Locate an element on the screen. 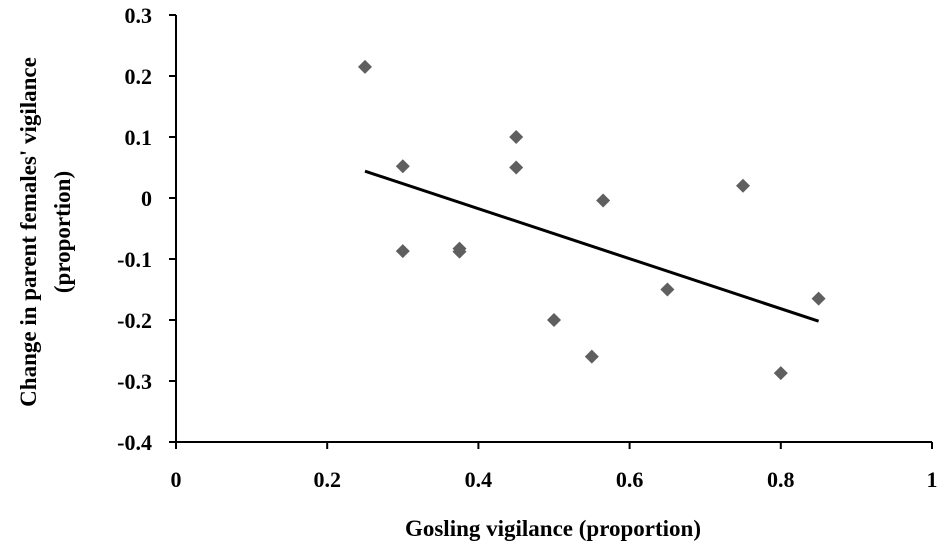 The image size is (943, 548). y-tick-label: -0.1 is located at coordinates (134, 259).